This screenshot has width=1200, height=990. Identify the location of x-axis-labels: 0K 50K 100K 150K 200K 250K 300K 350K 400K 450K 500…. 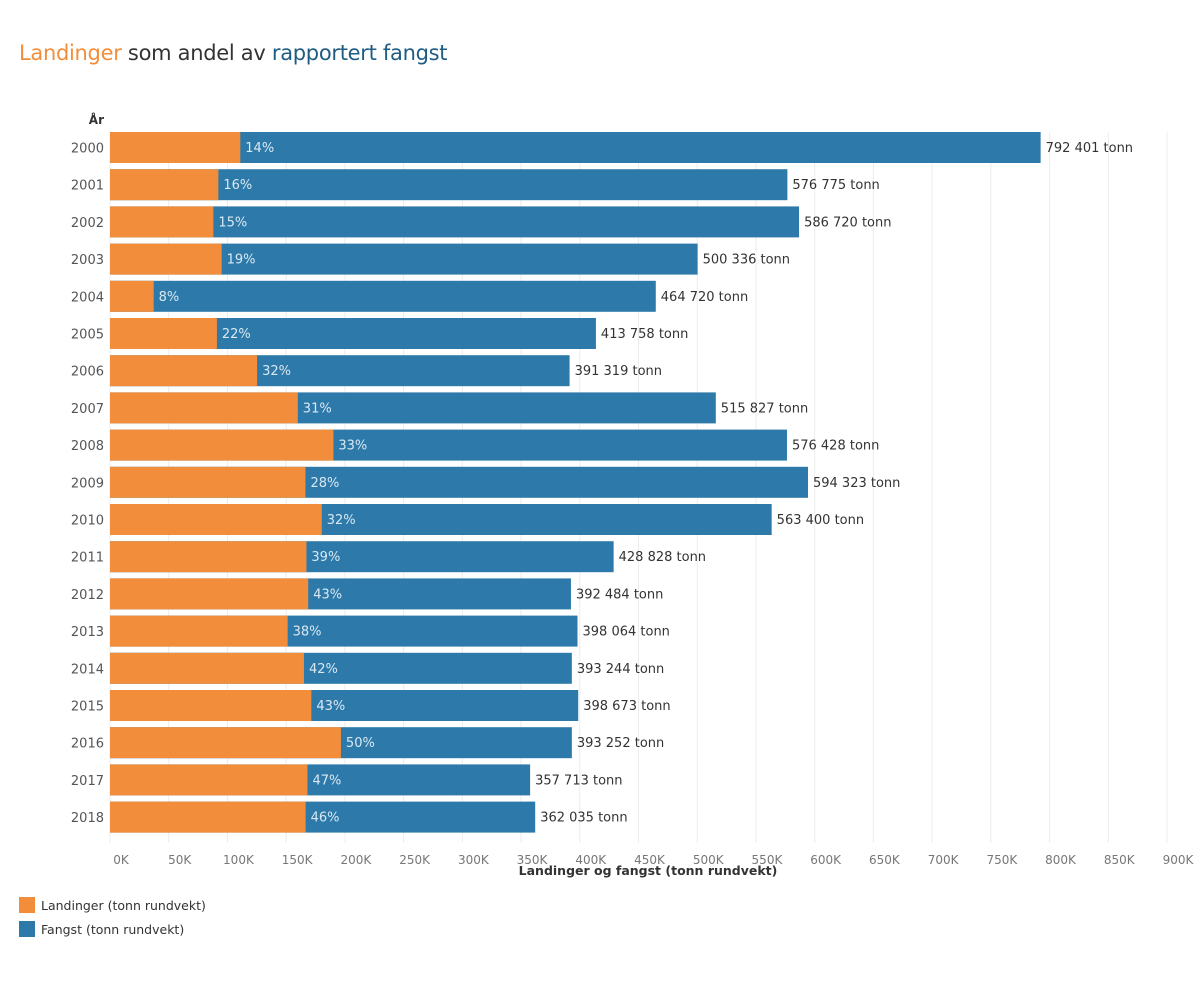
(653, 860).